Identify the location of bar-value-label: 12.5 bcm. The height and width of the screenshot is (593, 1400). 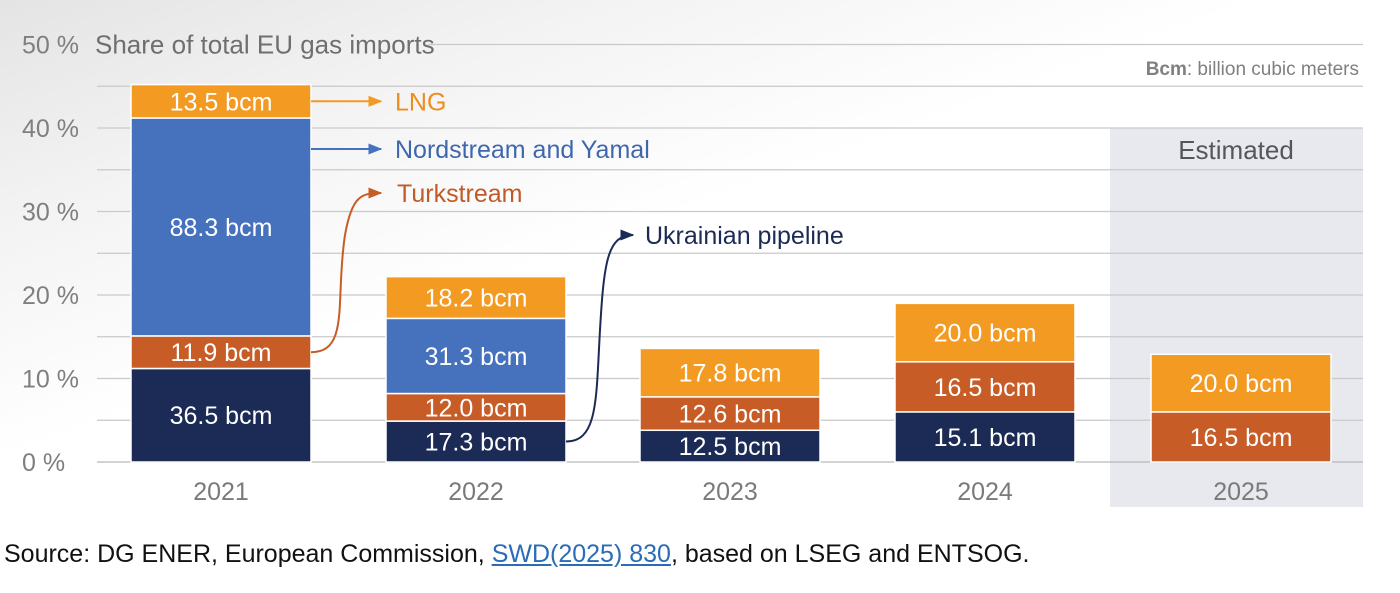
(730, 447).